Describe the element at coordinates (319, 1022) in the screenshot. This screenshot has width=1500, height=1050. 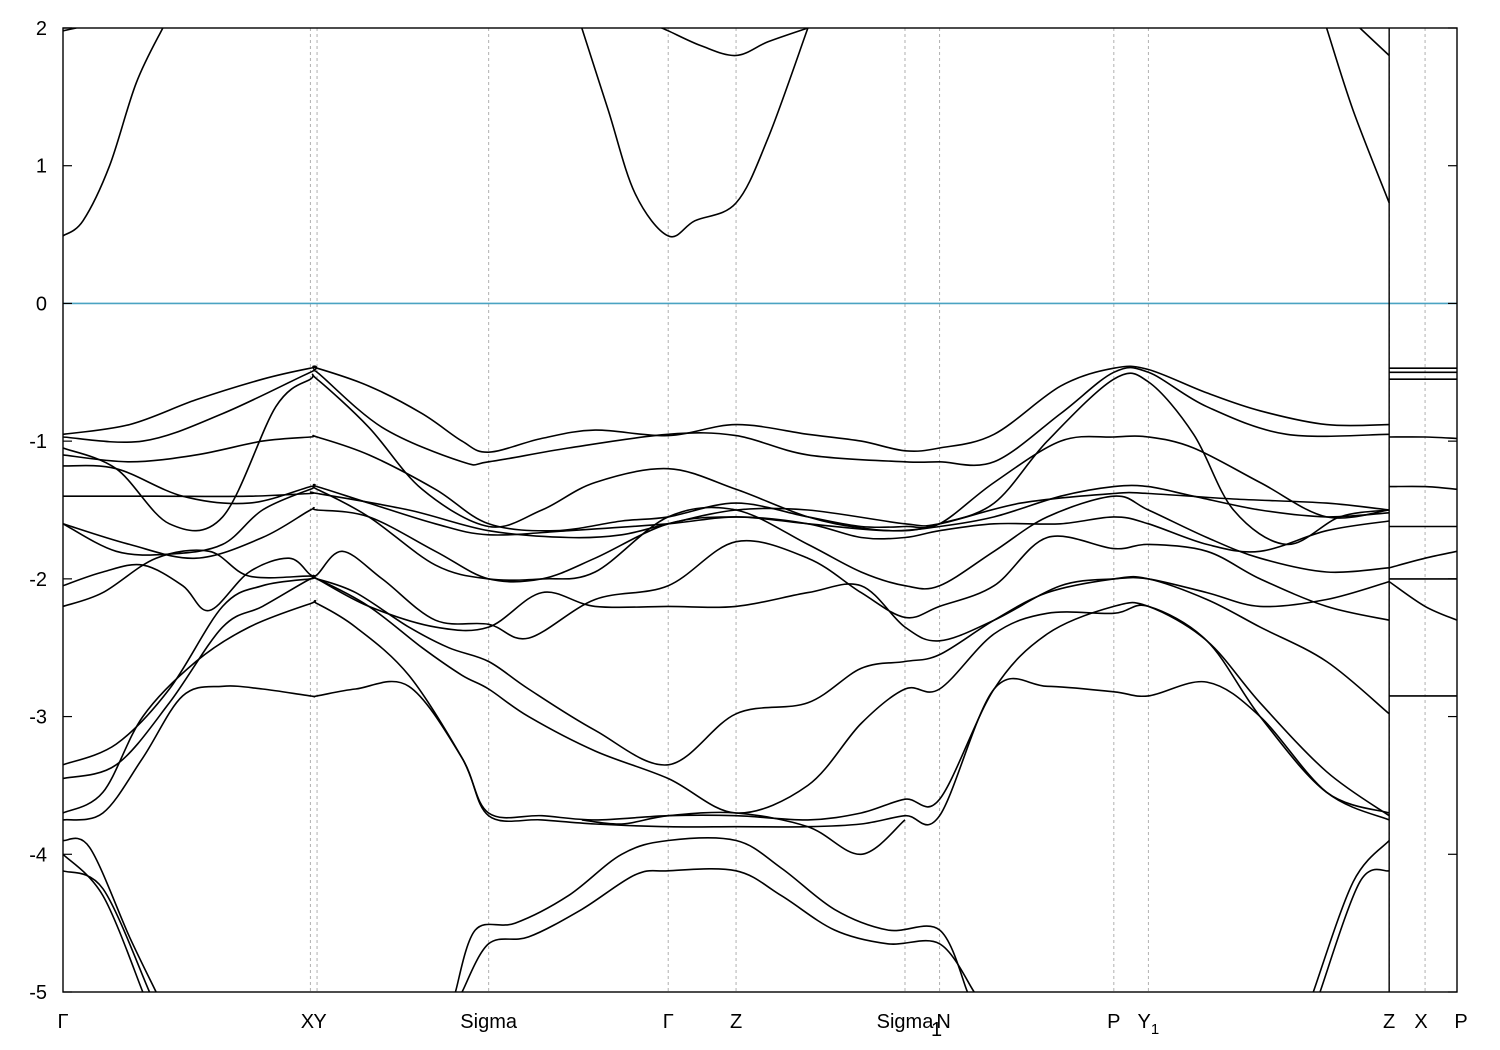
I see `kpoint-label-2: Y` at that location.